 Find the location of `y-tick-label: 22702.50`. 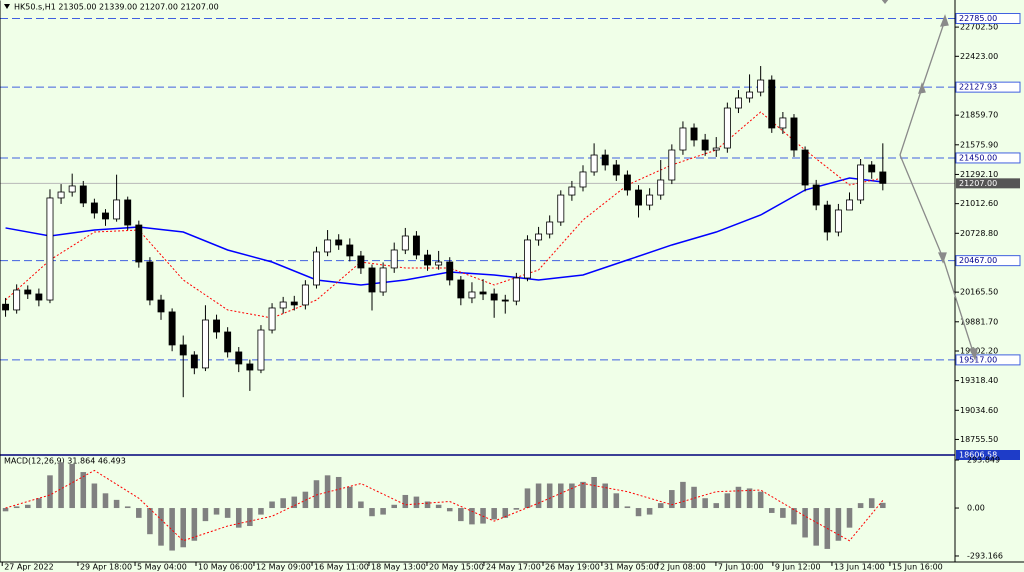

y-tick-label: 22702.50 is located at coordinates (979, 27).